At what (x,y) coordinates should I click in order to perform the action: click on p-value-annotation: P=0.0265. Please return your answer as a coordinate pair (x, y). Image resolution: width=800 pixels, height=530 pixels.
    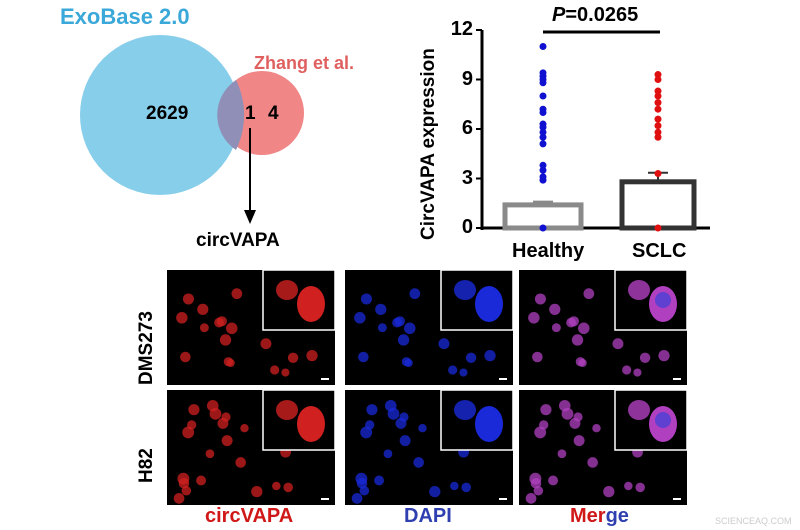
    Looking at the image, I should click on (595, 15).